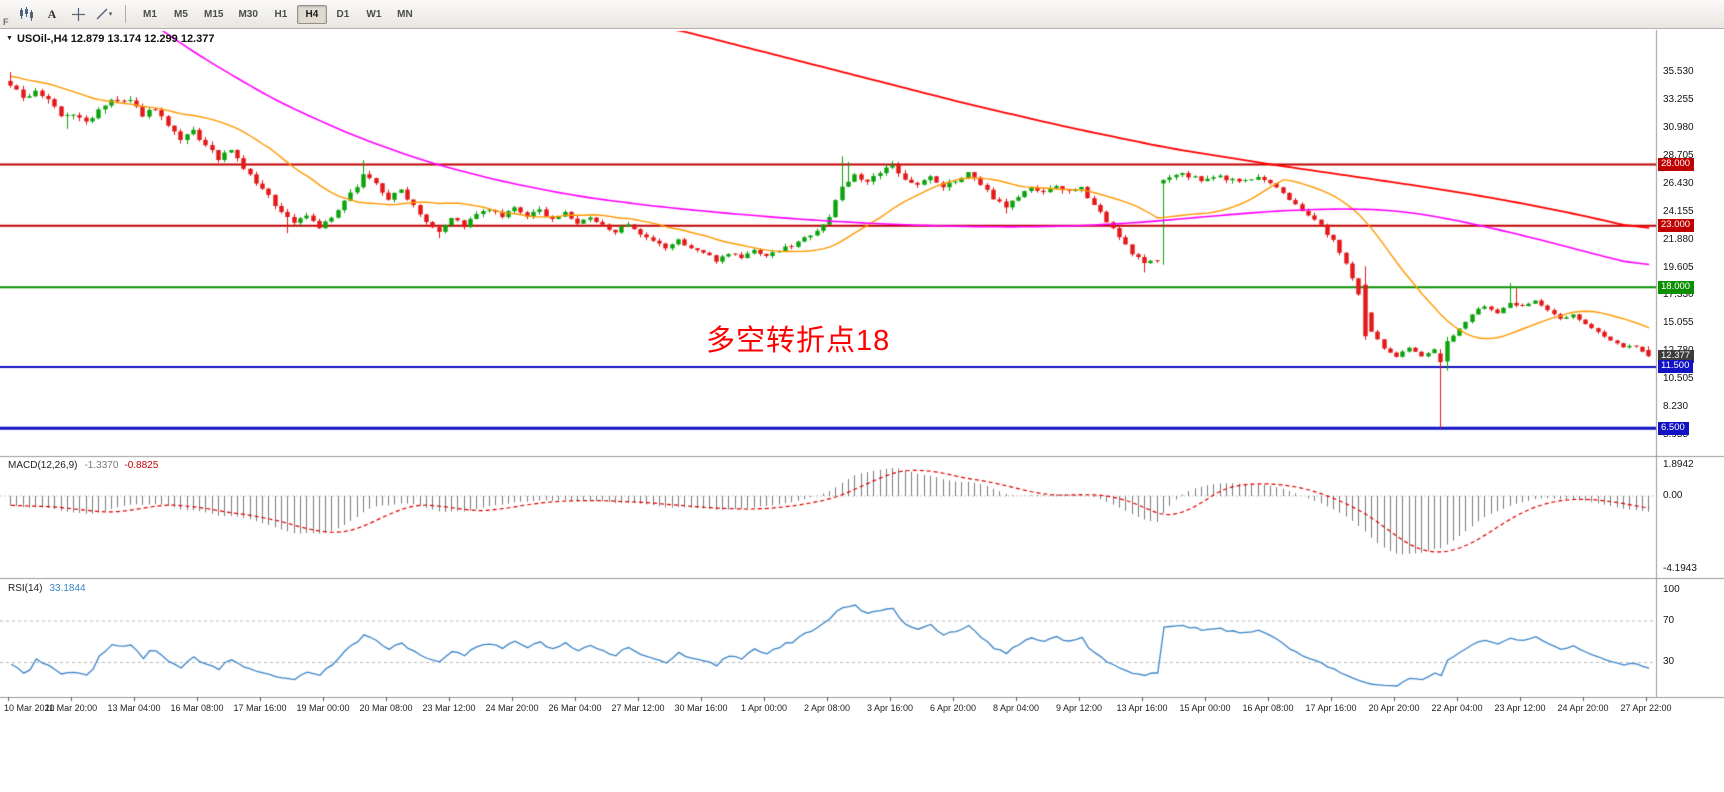  What do you see at coordinates (638, 708) in the screenshot?
I see `time-axis-label: 27 Mar 12:00` at bounding box center [638, 708].